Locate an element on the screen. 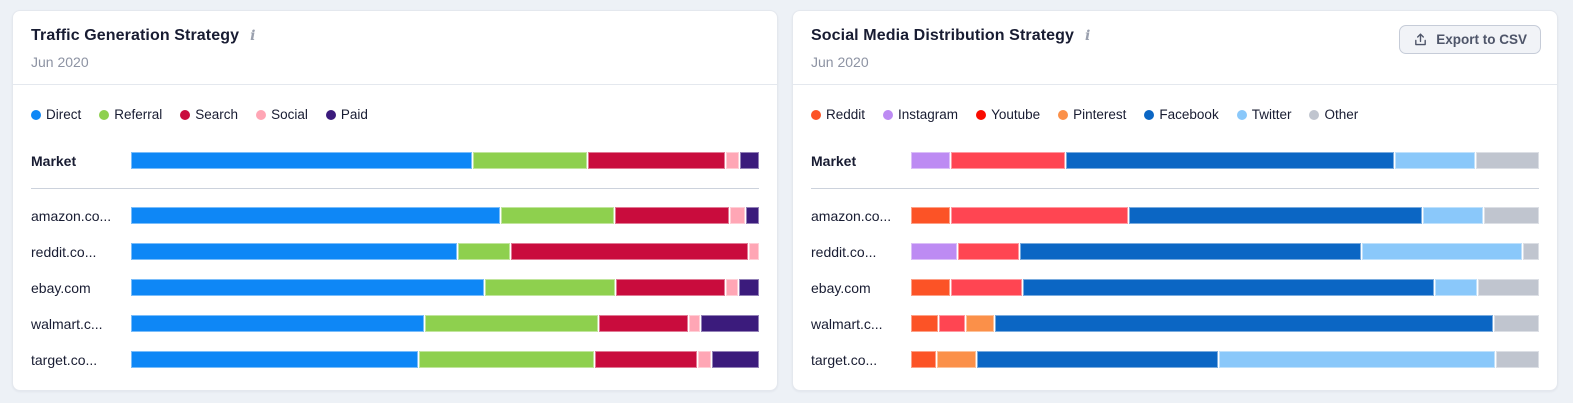  legend-item-reddit: Reddit is located at coordinates (838, 114).